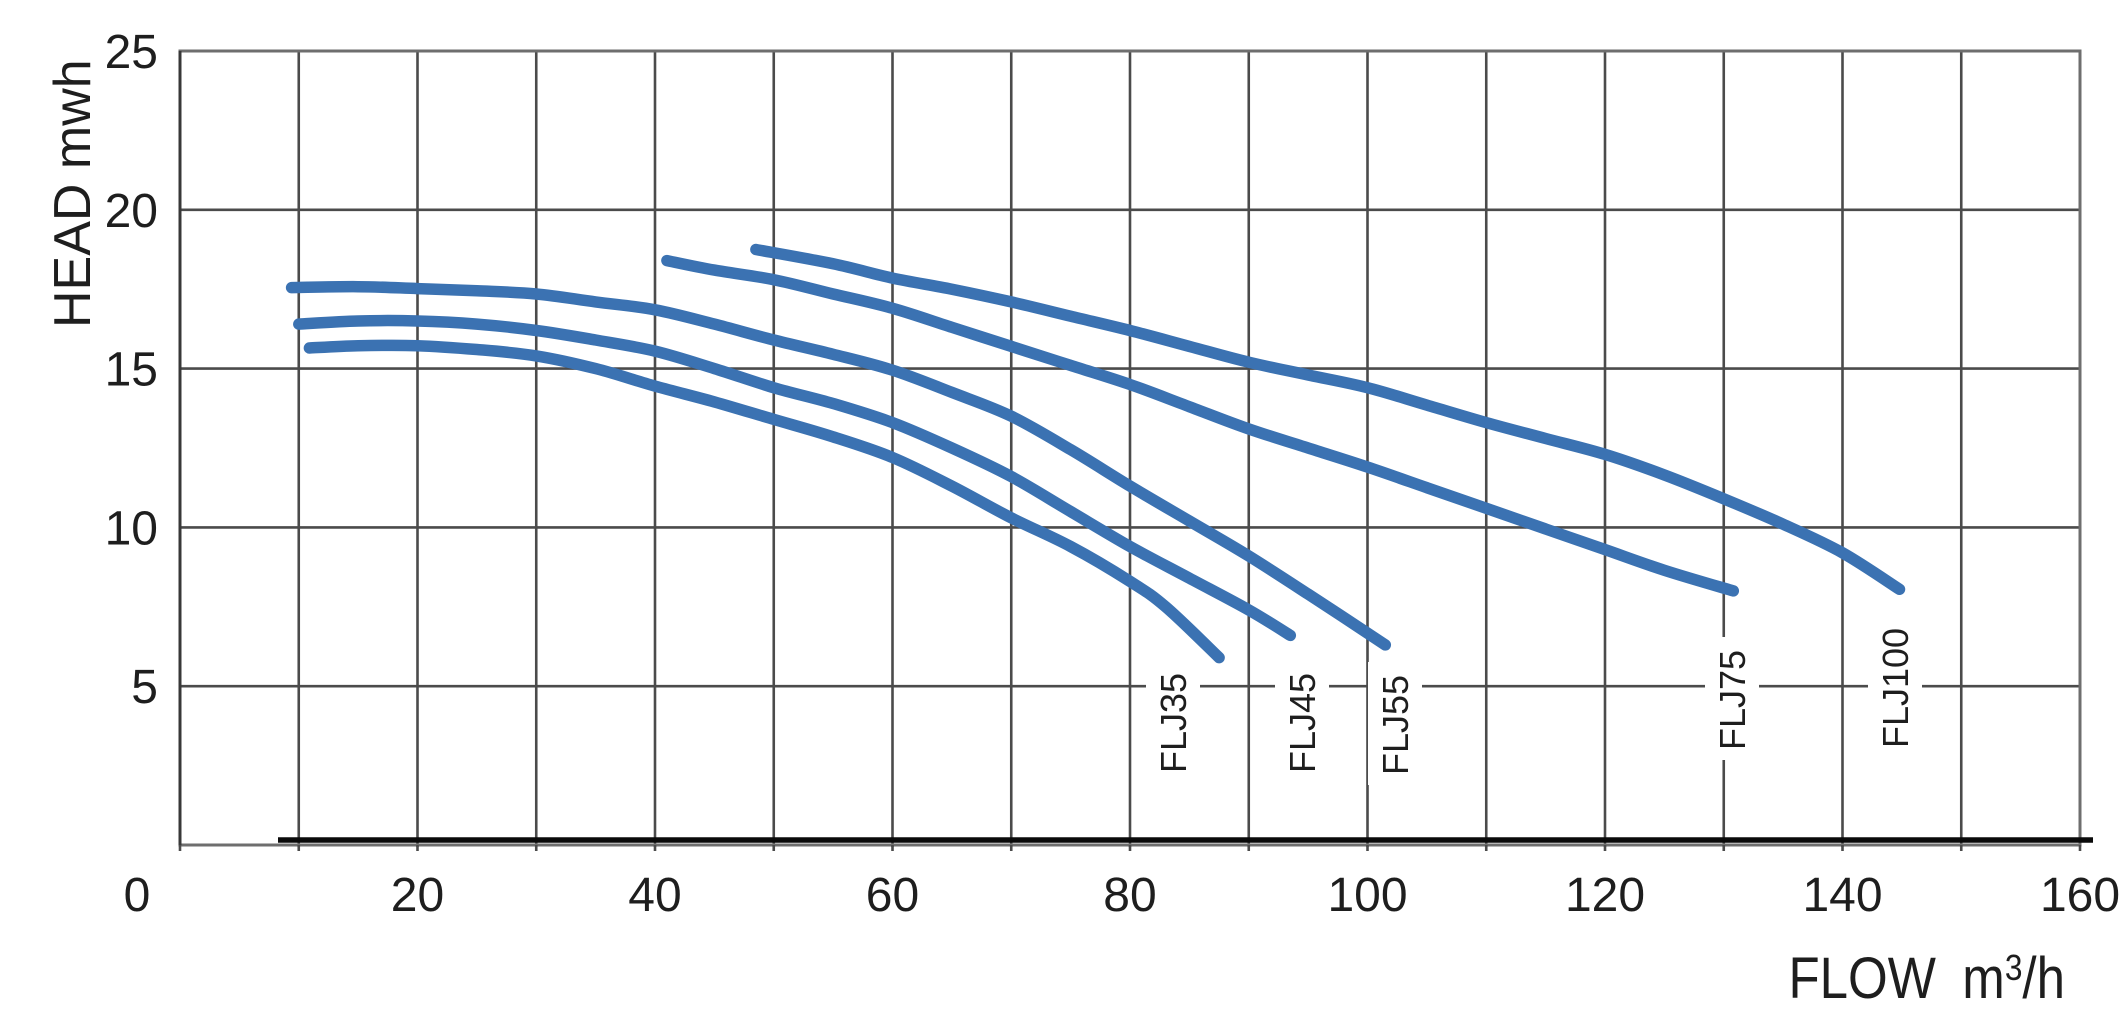 The height and width of the screenshot is (1012, 2126). Describe the element at coordinates (1605, 895) in the screenshot. I see `x-tick-label-120: 120` at that location.